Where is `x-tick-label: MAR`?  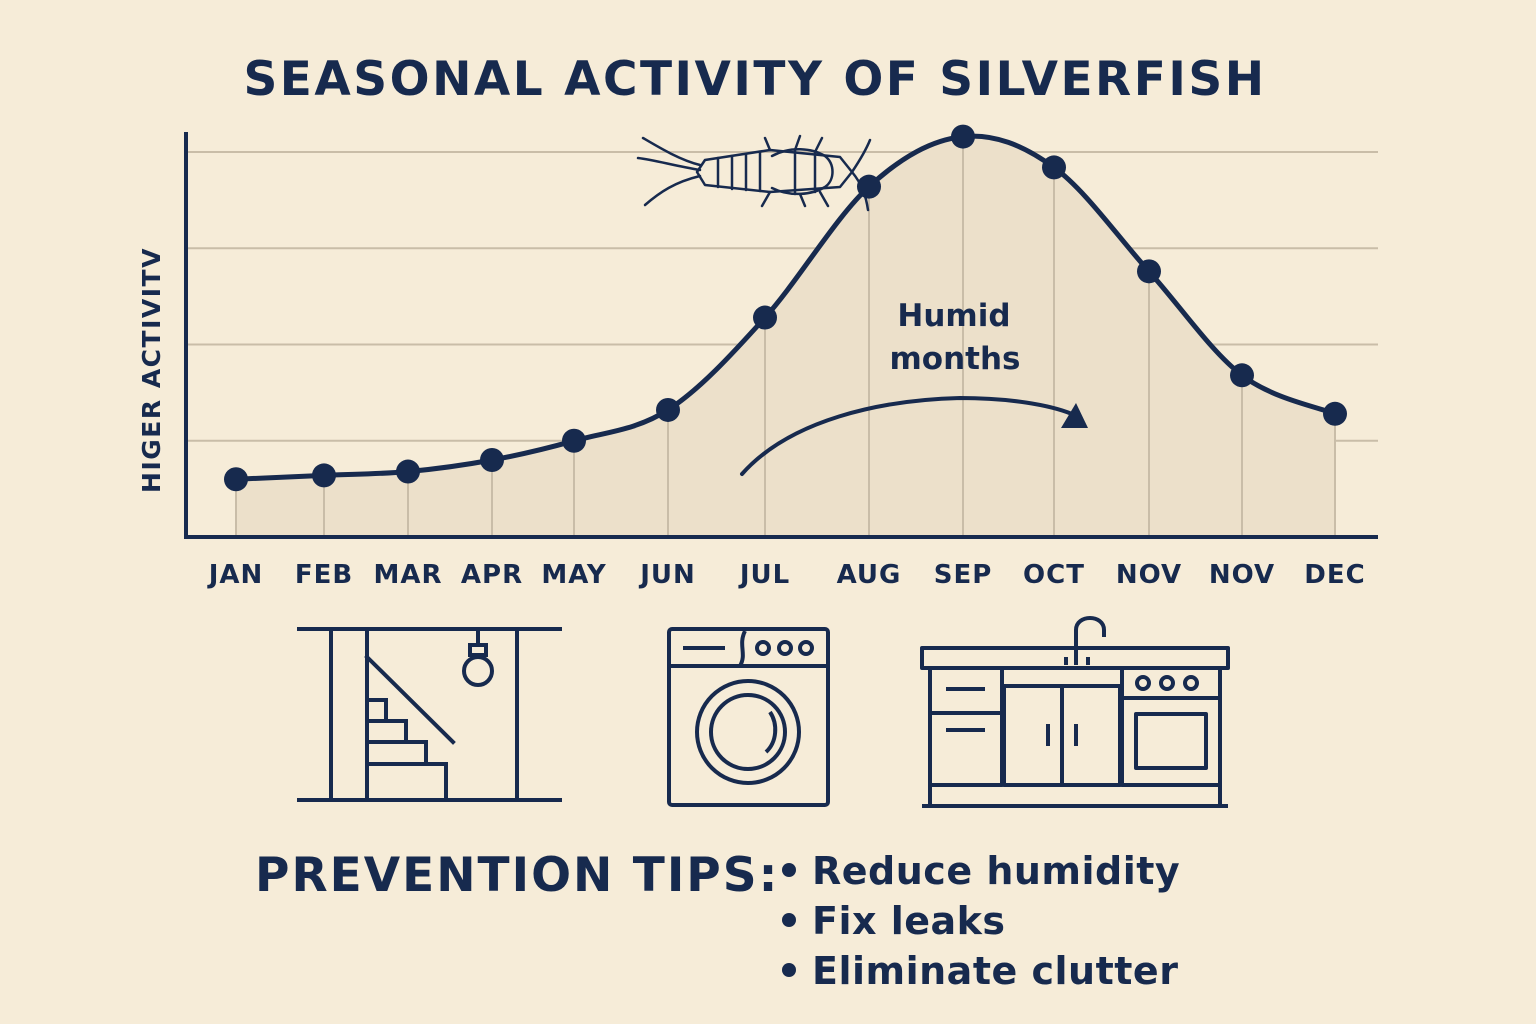
x-tick-label: MAR is located at coordinates (407, 575).